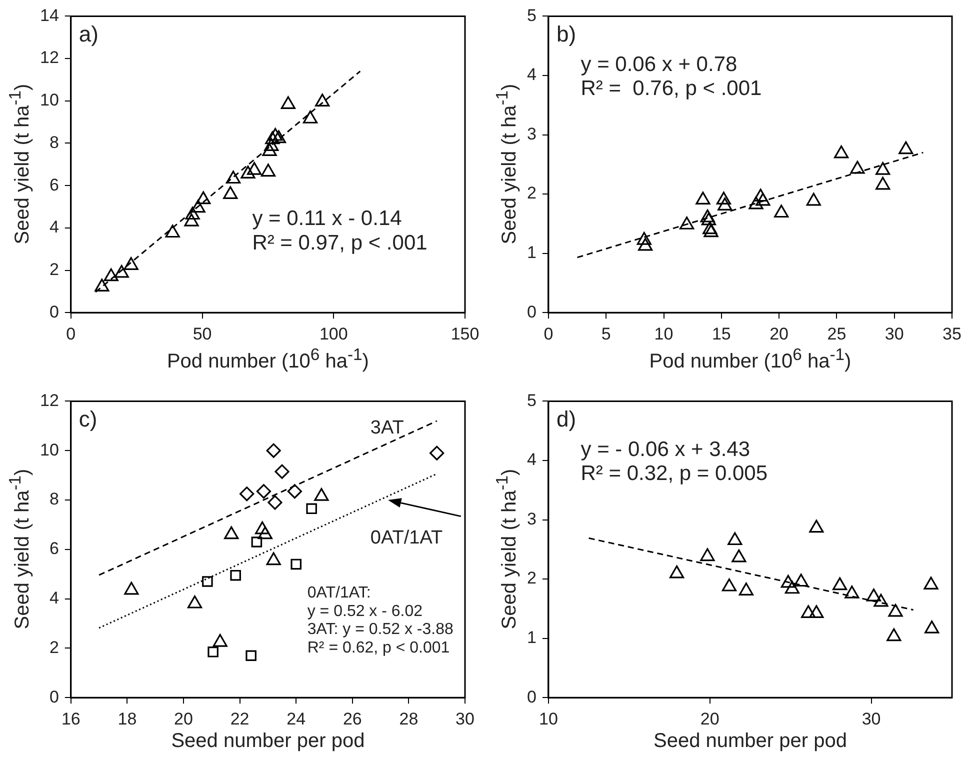 The height and width of the screenshot is (771, 974). I want to click on x-tick-label: 24, so click(296, 718).